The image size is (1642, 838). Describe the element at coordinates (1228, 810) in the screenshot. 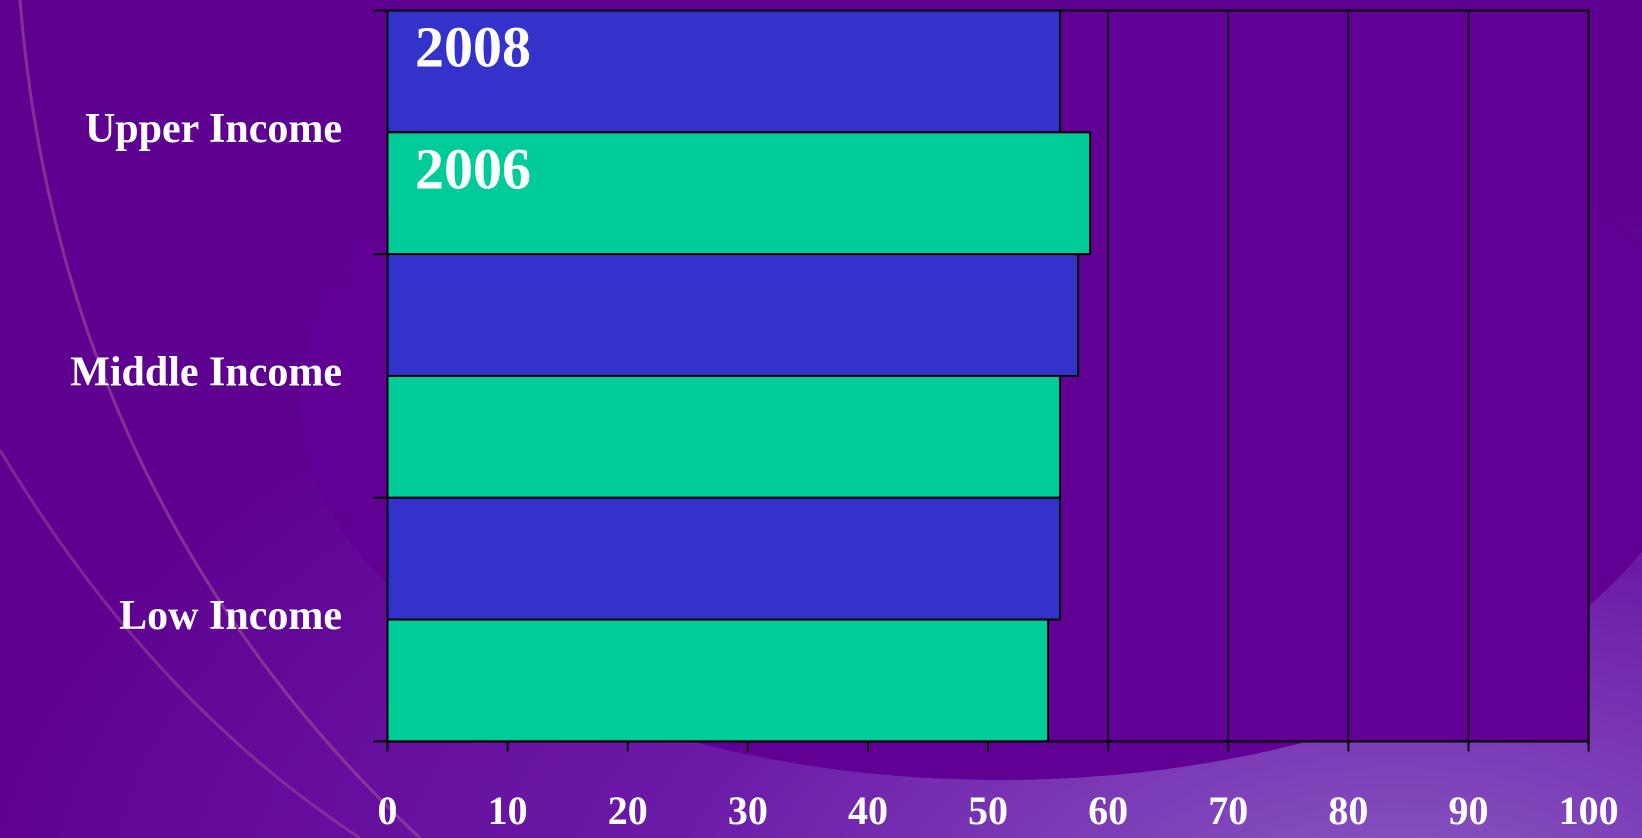

I see `x-tick-label: 70` at that location.